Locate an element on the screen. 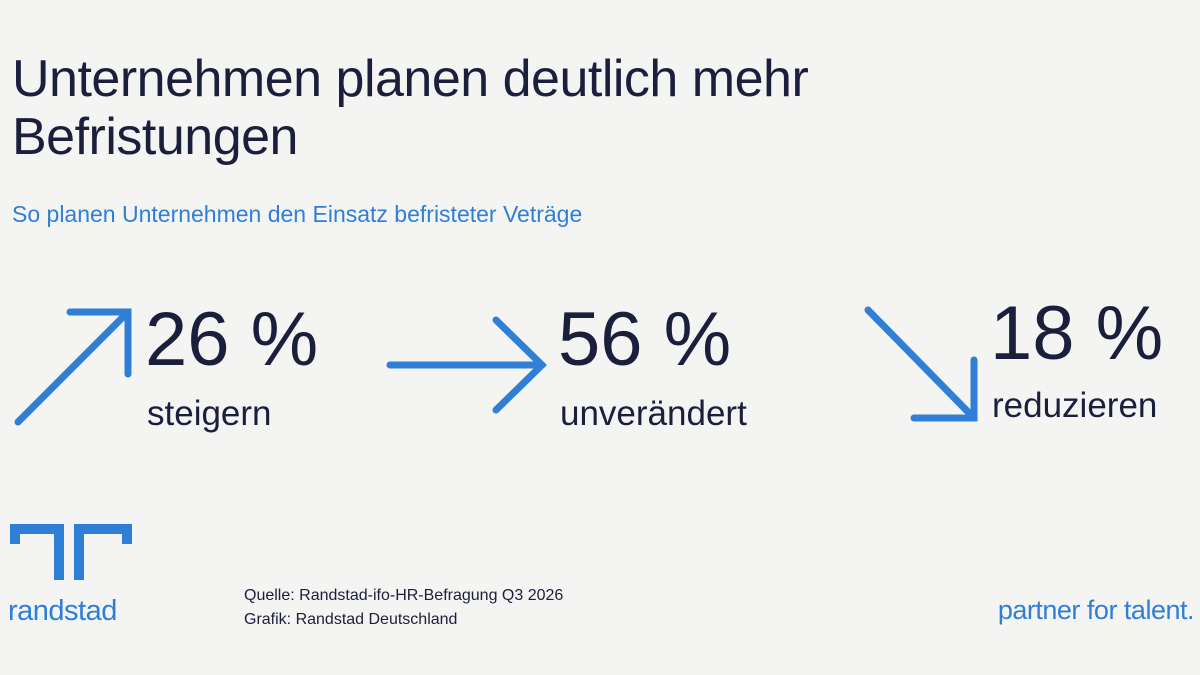  tagline: partner for talent. is located at coordinates (1096, 610).